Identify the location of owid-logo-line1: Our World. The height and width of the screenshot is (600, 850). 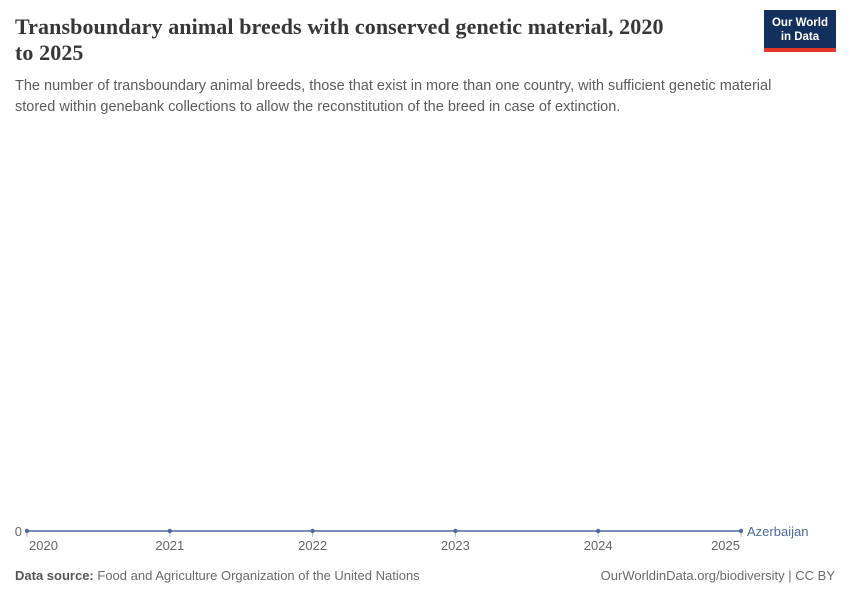
(799, 23).